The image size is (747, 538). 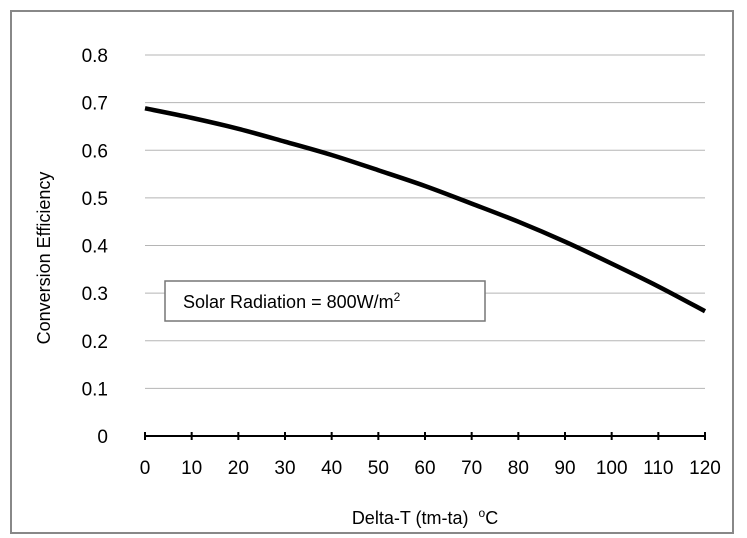 I want to click on y-axis-title: Conversion Efficiency, so click(x=44, y=258).